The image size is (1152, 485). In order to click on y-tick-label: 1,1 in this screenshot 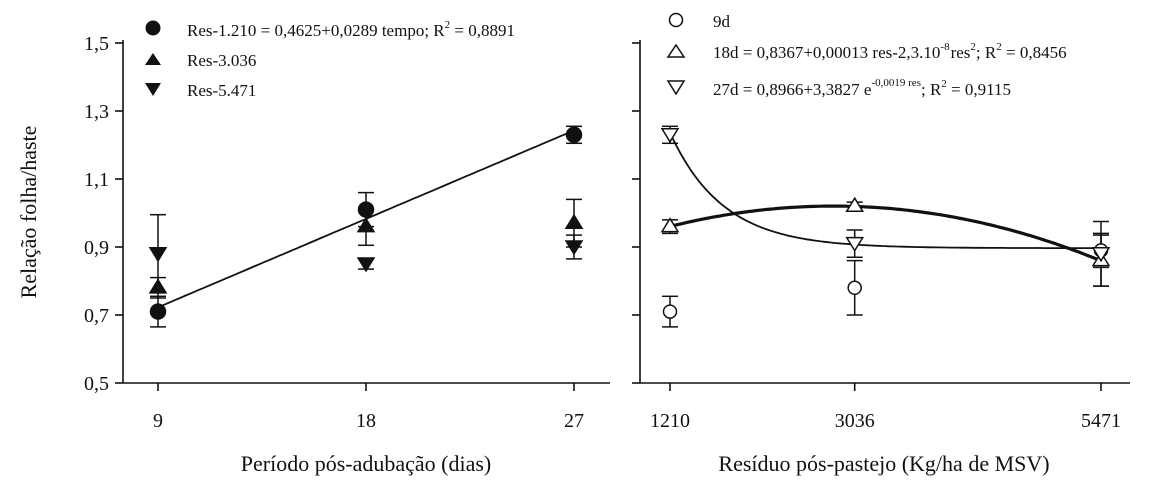, I will do `click(96, 180)`.